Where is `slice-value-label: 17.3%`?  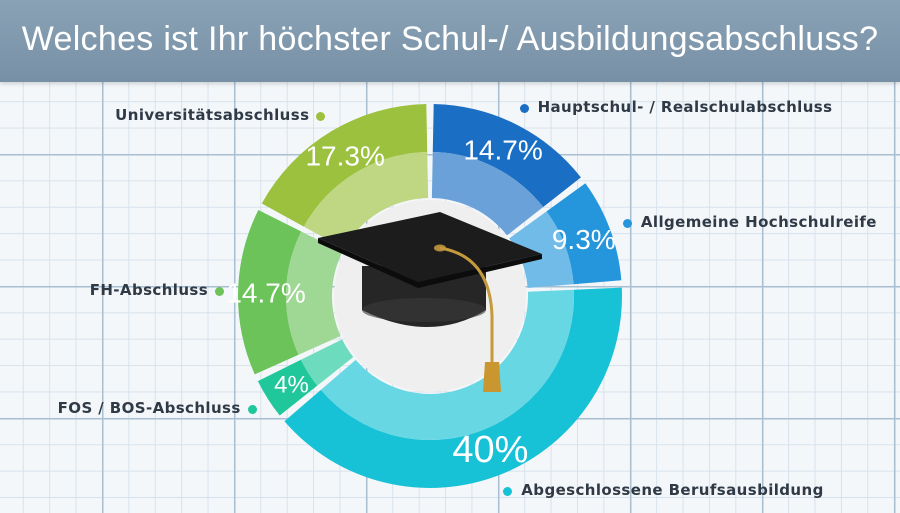 slice-value-label: 17.3% is located at coordinates (344, 156).